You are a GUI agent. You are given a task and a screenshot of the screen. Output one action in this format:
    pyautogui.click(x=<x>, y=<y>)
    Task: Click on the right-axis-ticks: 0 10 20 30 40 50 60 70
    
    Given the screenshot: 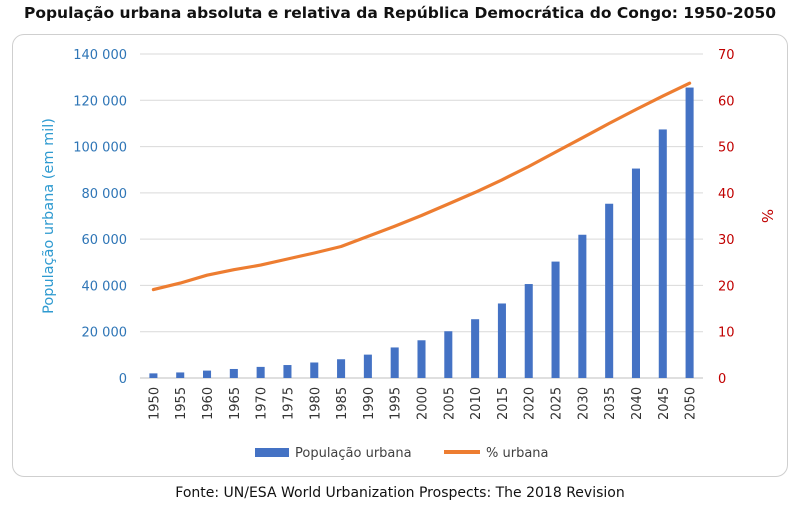 What is the action you would take?
    pyautogui.click(x=726, y=217)
    